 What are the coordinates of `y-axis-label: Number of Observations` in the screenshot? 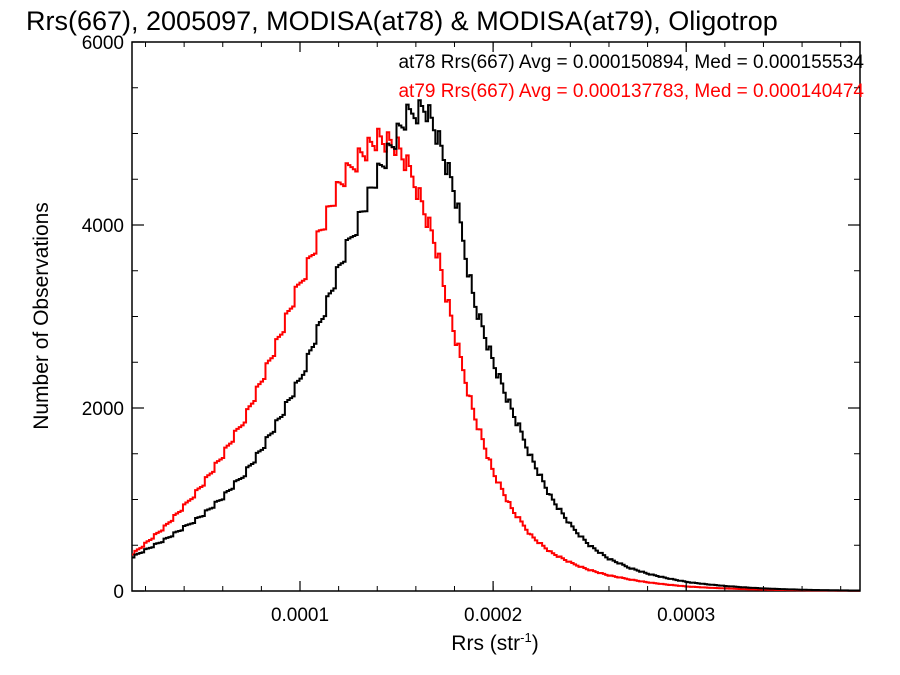 It's located at (41, 316).